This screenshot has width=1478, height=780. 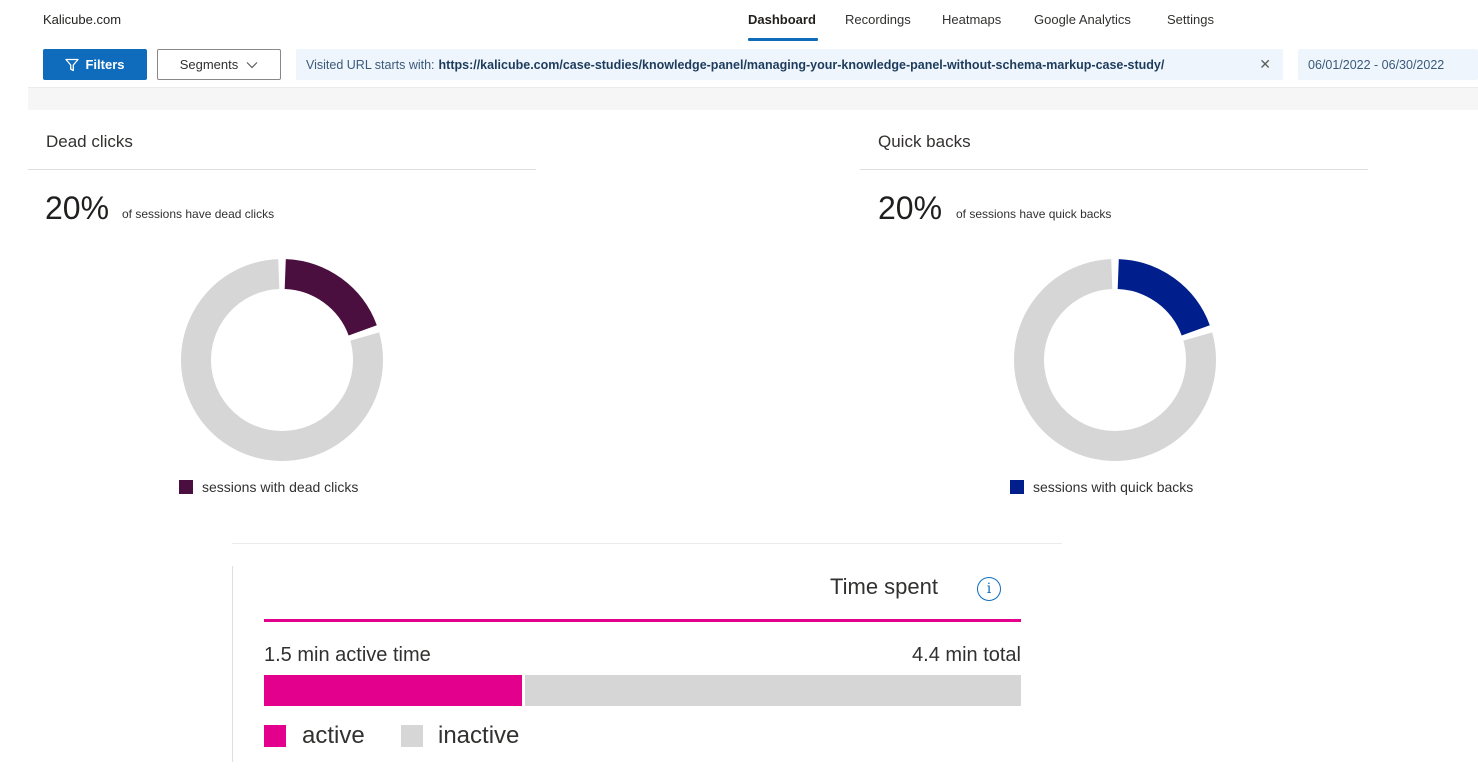 I want to click on quick-backs-donut-chart, so click(x=1115, y=360).